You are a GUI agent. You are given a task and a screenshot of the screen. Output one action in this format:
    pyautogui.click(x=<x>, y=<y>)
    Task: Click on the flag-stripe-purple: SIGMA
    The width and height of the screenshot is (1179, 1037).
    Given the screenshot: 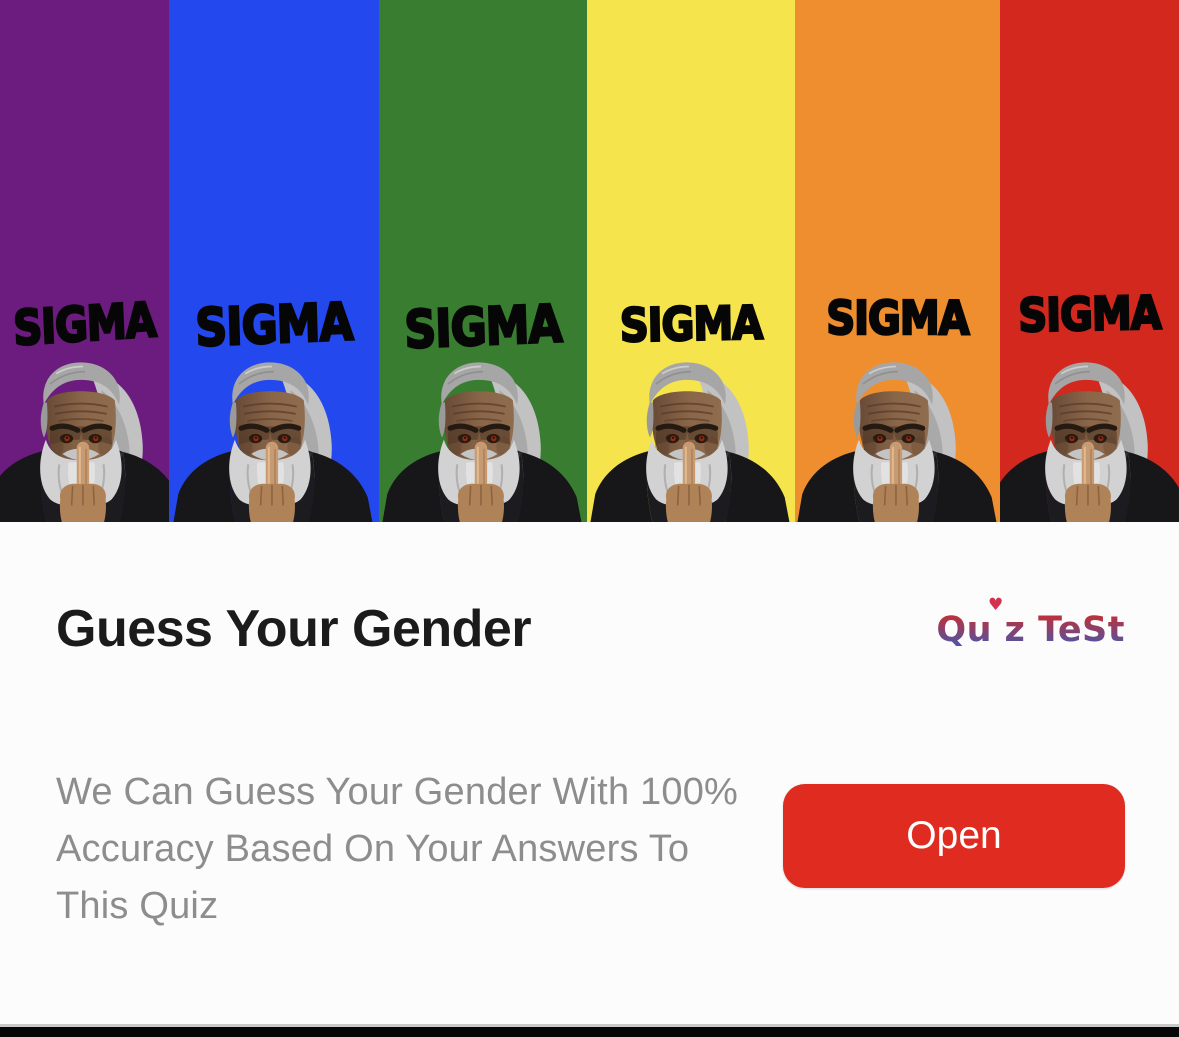 What is the action you would take?
    pyautogui.click(x=84, y=261)
    